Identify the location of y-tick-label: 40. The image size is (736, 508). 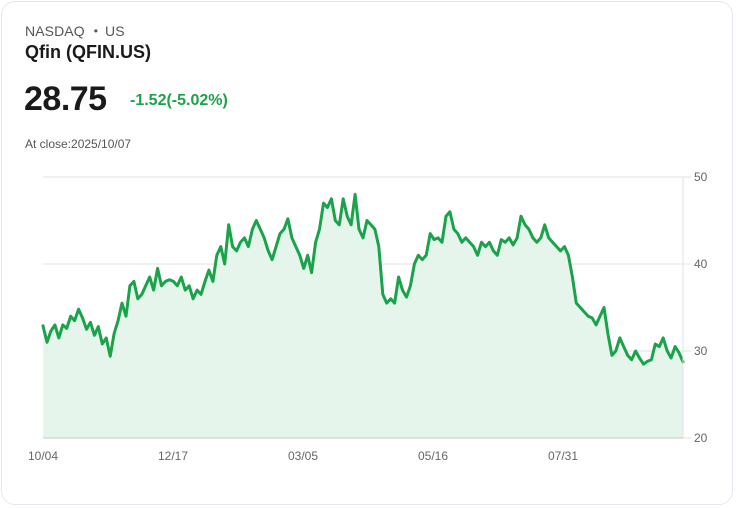
(701, 264).